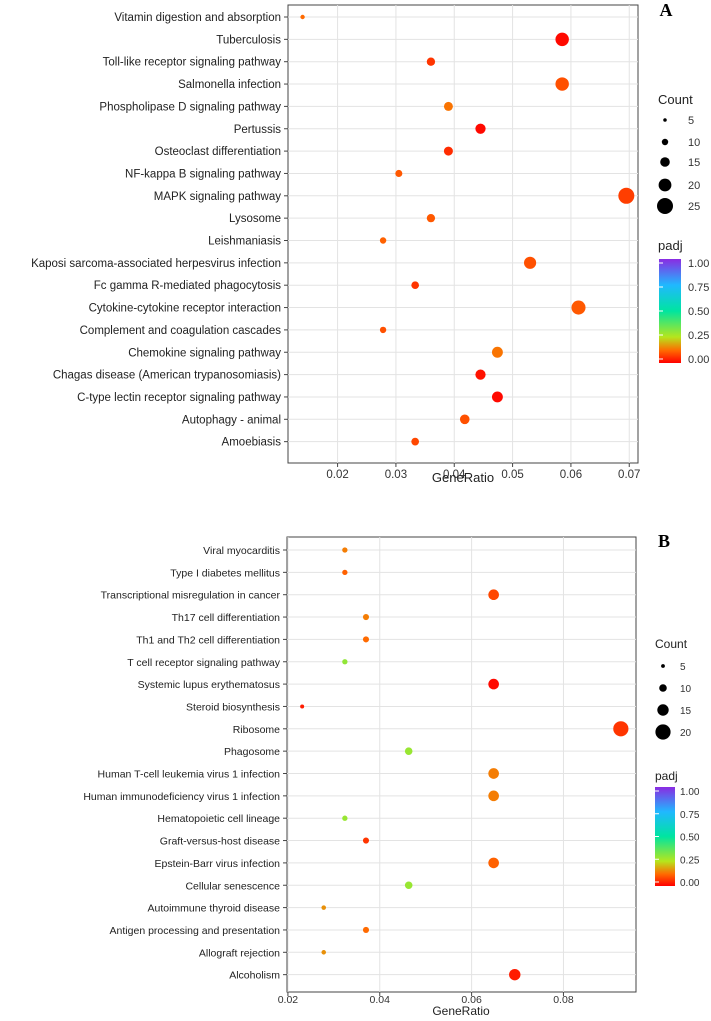  Describe the element at coordinates (203, 174) in the screenshot. I see `panel-a-category-label: NF-kappa B signaling pathway` at that location.